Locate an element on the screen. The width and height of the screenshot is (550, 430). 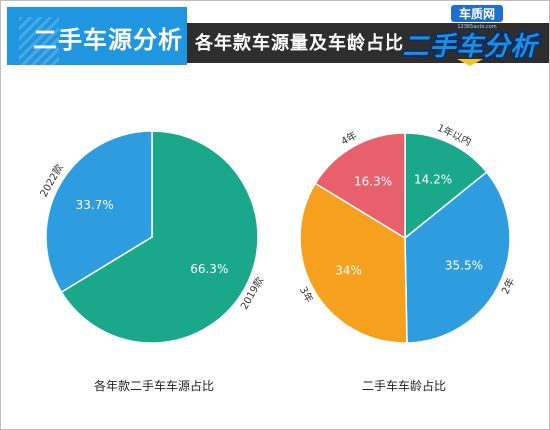
logo-brand: 车质网 is located at coordinates (477, 13).